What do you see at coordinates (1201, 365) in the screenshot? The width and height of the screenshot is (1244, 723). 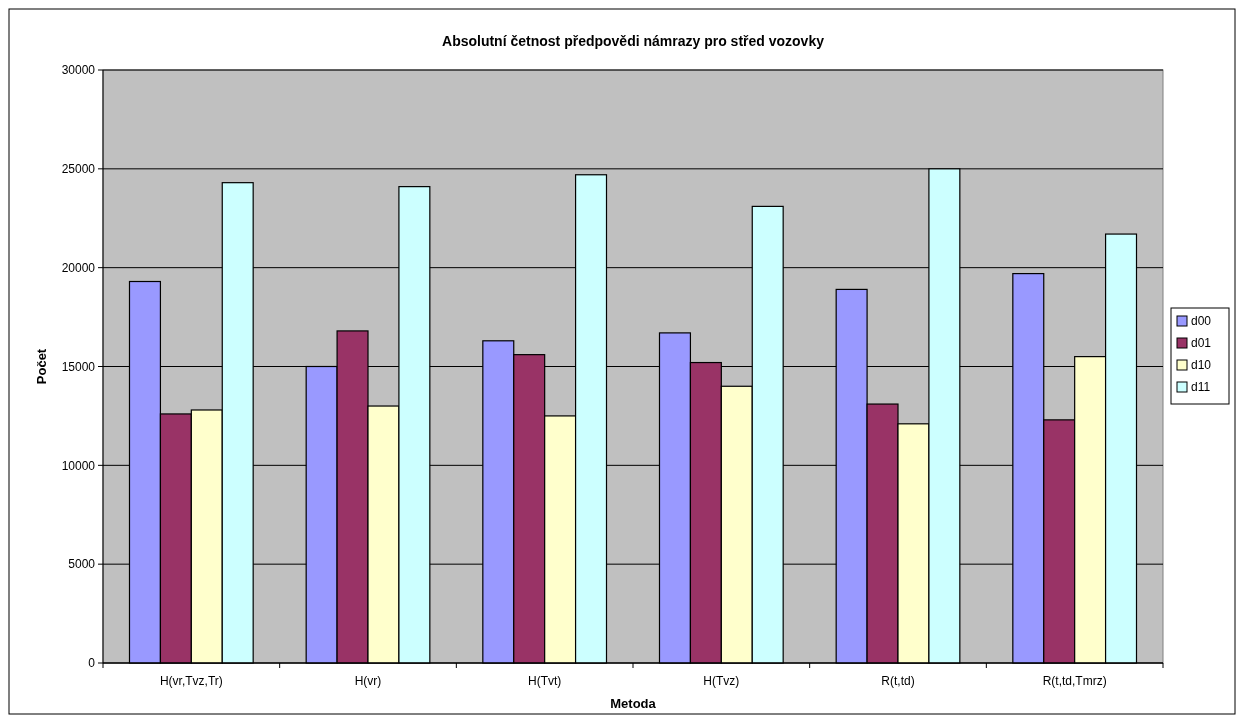 I see `legend-label: d10` at bounding box center [1201, 365].